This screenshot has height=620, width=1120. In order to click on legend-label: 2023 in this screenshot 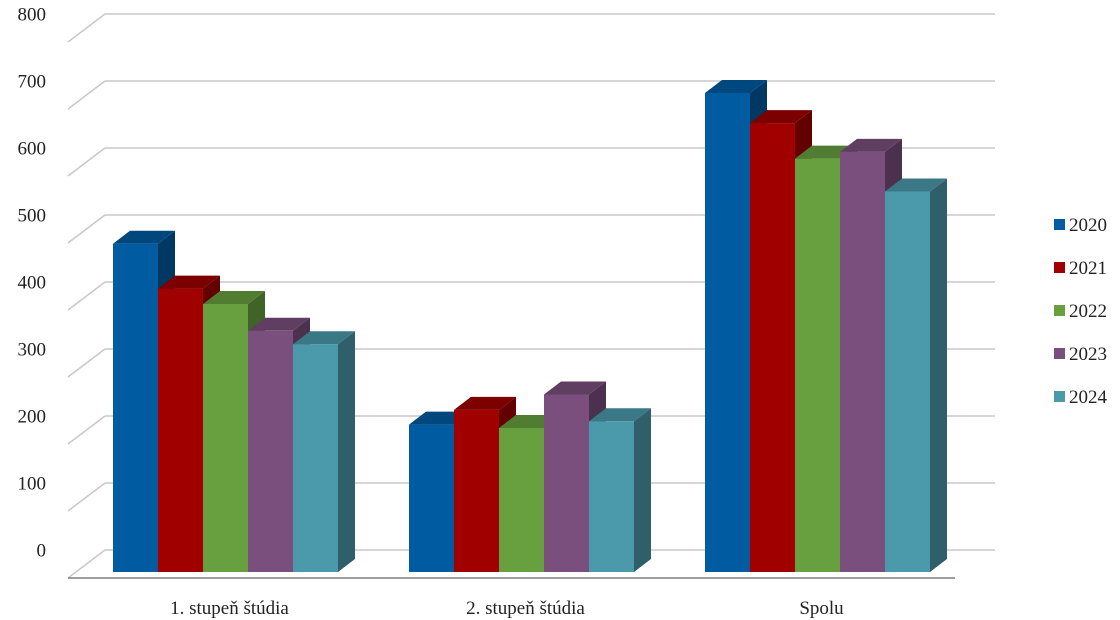, I will do `click(1088, 354)`.